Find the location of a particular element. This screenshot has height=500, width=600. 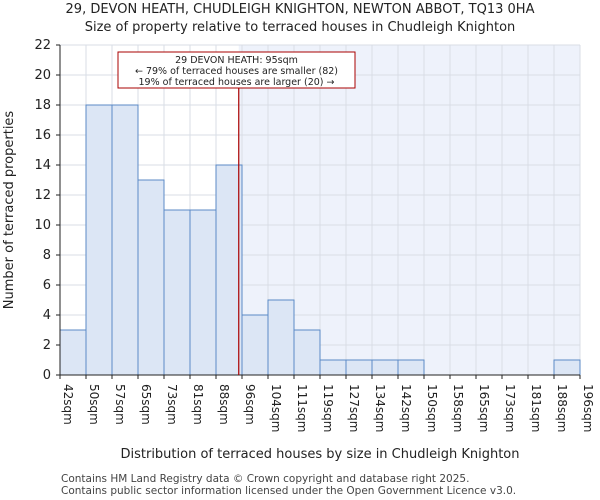

x-tick-label: 65sqm is located at coordinates (146, 404).